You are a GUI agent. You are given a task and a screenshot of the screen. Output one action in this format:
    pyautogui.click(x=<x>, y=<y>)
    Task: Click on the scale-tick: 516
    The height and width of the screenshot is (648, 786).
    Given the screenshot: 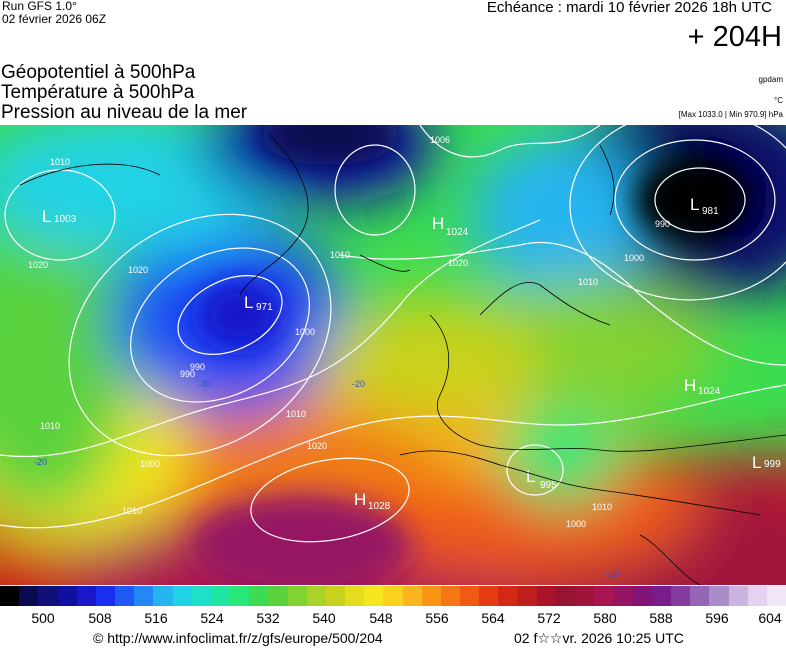 What is the action you would take?
    pyautogui.click(x=156, y=618)
    